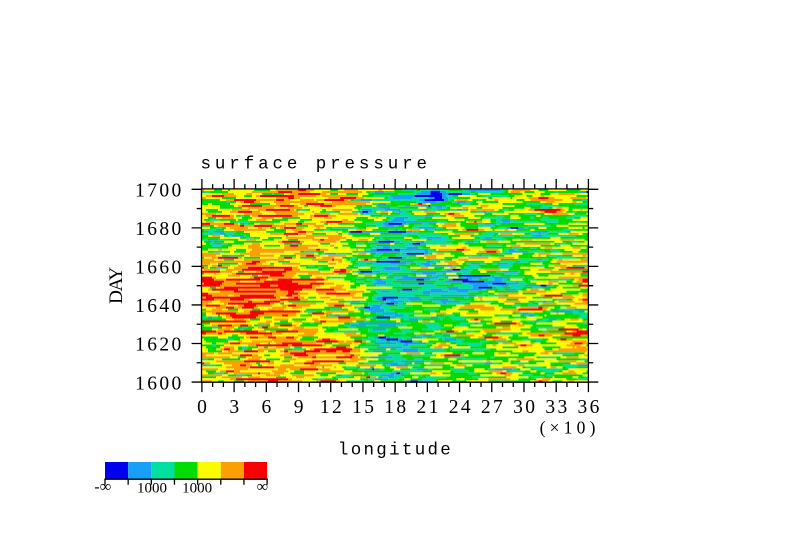  Describe the element at coordinates (493, 407) in the screenshot. I see `svg-text: 27` at that location.